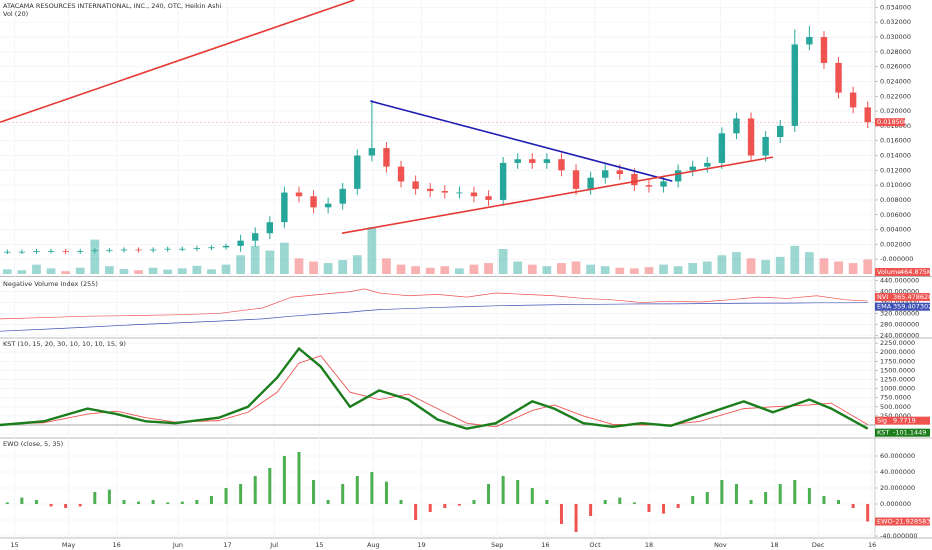  I want to click on axis-tag-name: EMA, so click(884, 307).